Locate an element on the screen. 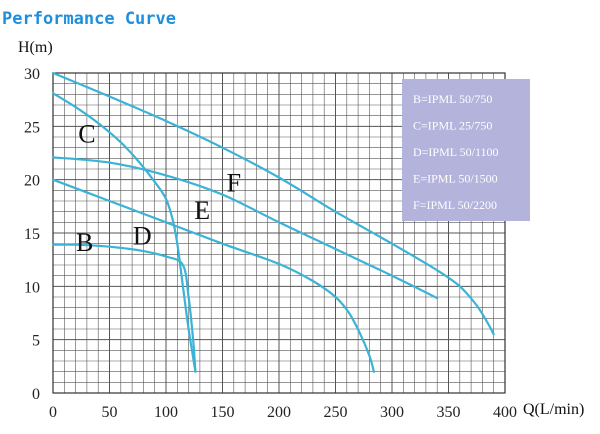 The image size is (600, 434). y-tick-label: 30 is located at coordinates (32, 74).